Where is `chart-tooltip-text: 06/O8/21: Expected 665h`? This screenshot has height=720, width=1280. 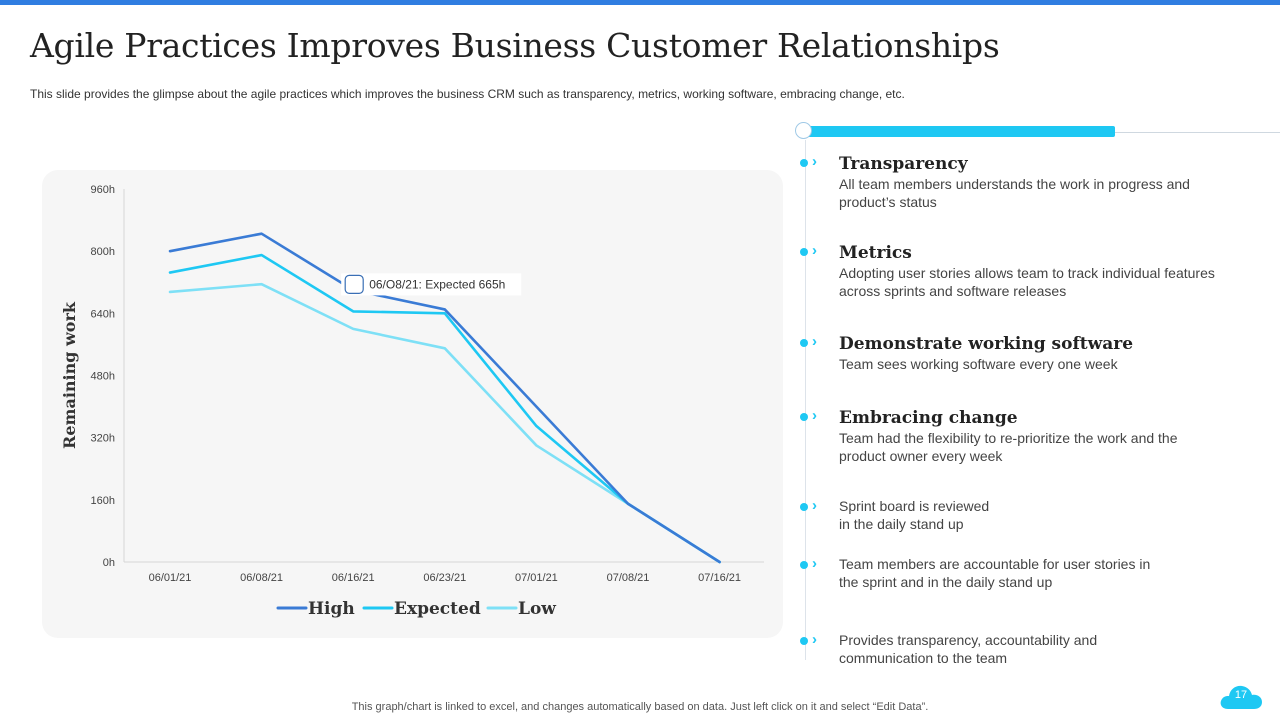
chart-tooltip-text: 06/O8/21: Expected 665h is located at coordinates (437, 284).